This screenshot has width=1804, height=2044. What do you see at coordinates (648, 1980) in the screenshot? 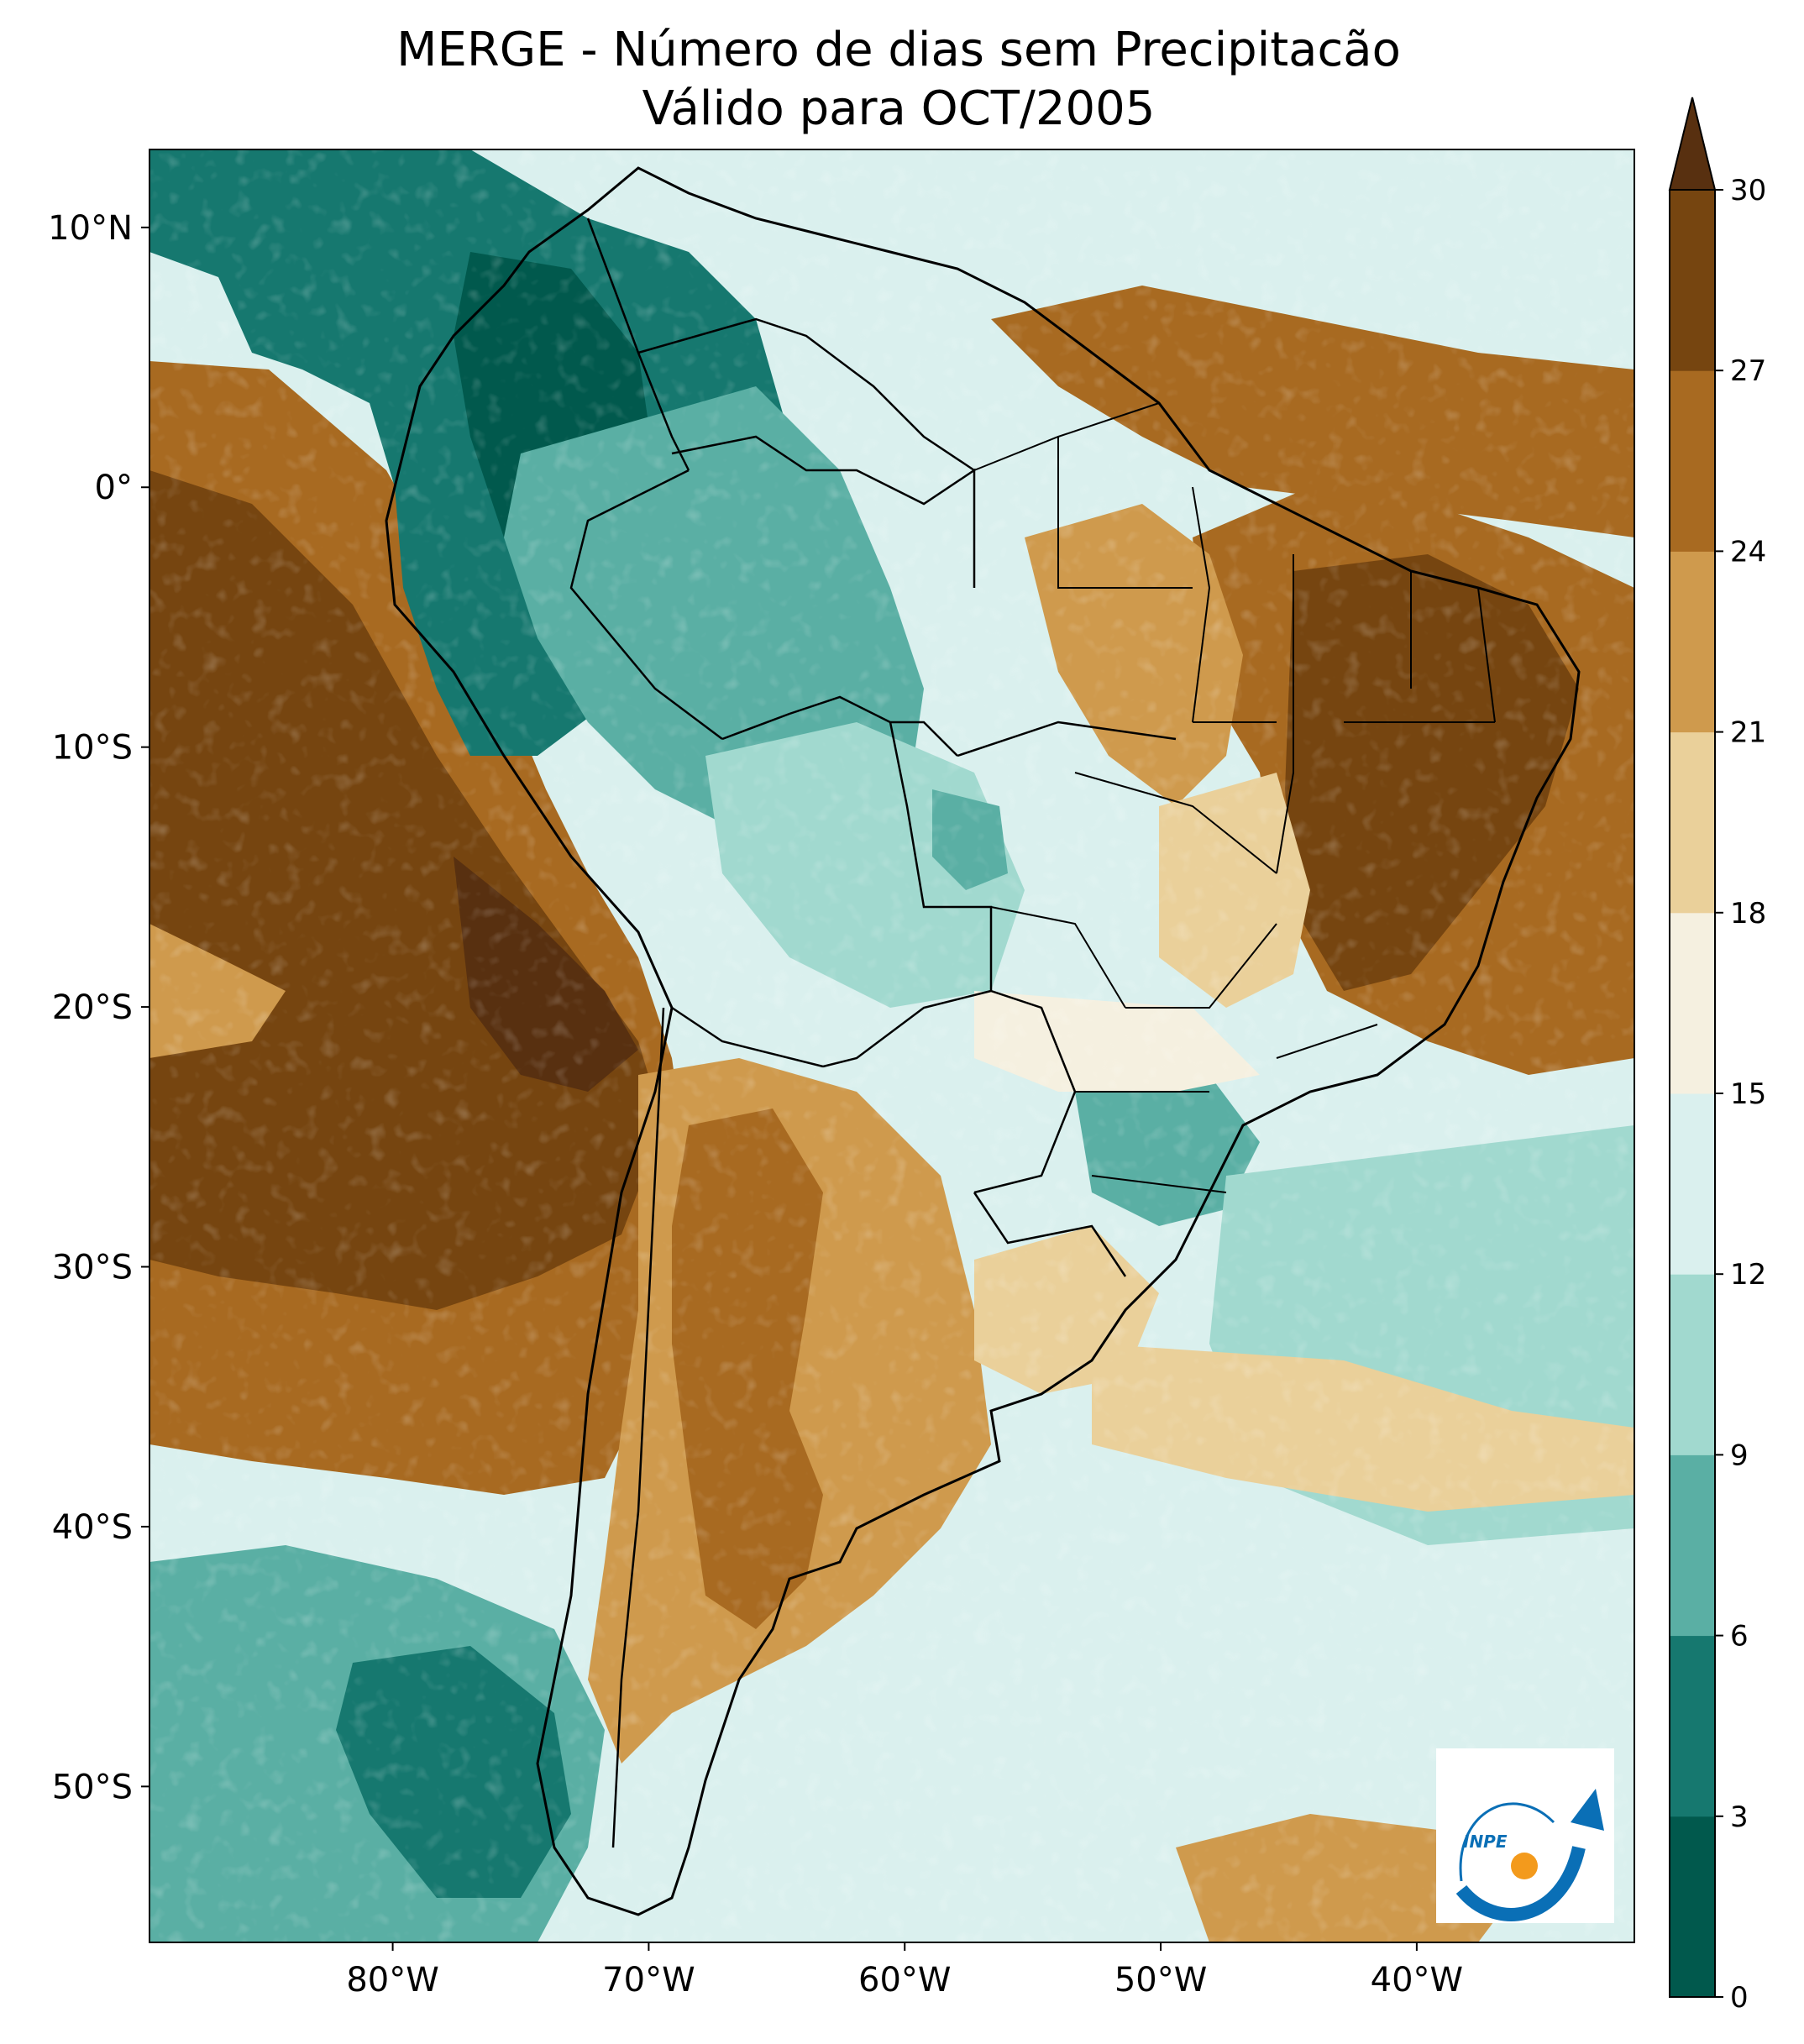
I see `lon-tick-label: 70°W` at bounding box center [648, 1980].